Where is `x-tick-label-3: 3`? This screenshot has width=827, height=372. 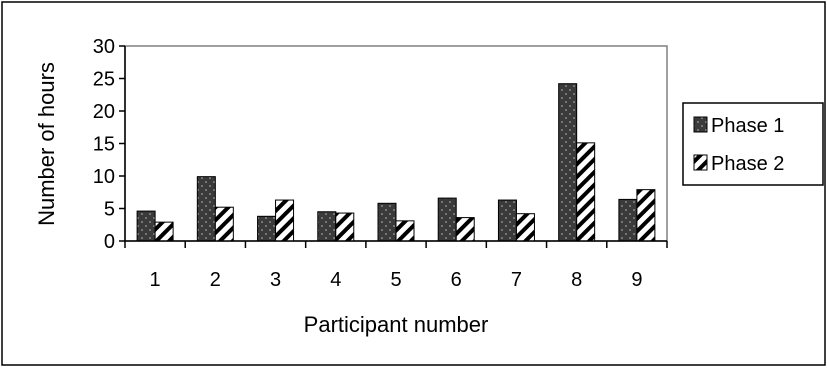
x-tick-label-3: 3 is located at coordinates (275, 280).